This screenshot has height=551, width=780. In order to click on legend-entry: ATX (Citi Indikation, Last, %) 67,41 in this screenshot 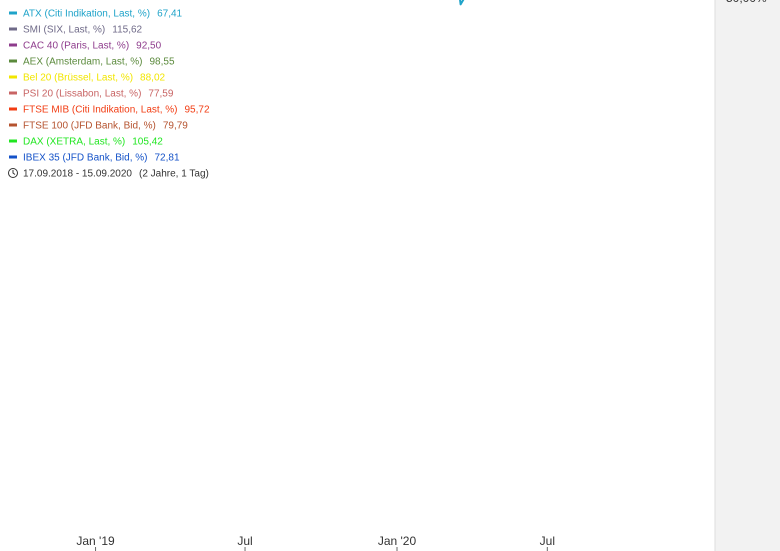, I will do `click(103, 14)`.